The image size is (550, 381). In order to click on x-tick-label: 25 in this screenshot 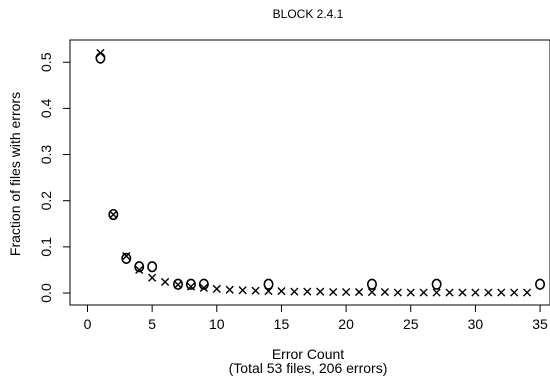, I will do `click(411, 324)`.